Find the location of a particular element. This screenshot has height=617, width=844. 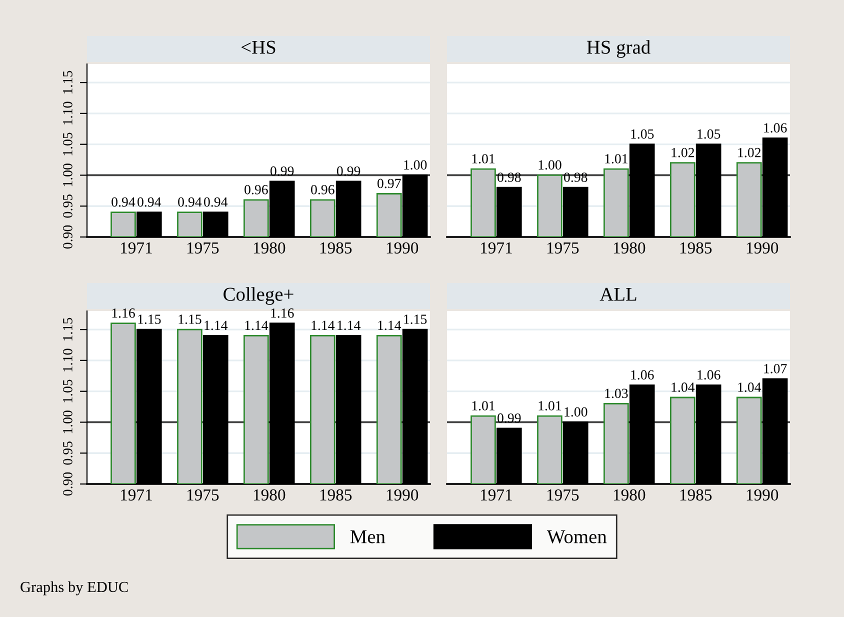

chart-title: <HS is located at coordinates (259, 47).